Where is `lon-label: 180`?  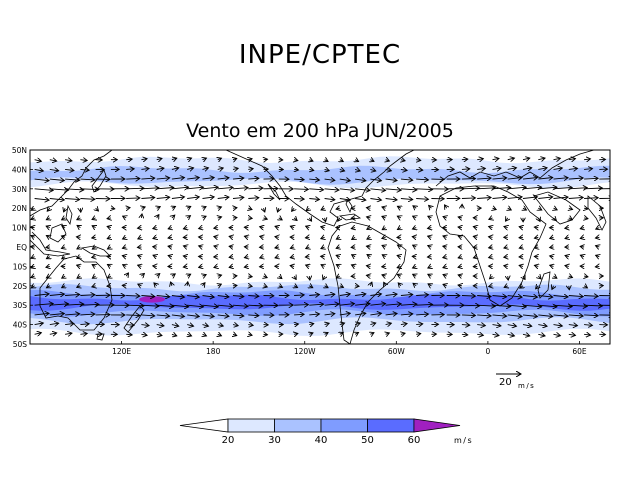 lon-label: 180 is located at coordinates (213, 351).